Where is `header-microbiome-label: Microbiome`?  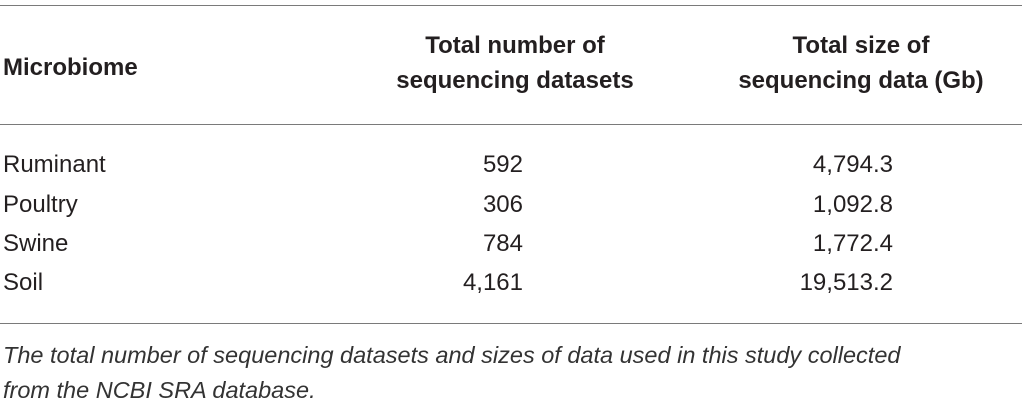 header-microbiome-label: Microbiome is located at coordinates (70, 67).